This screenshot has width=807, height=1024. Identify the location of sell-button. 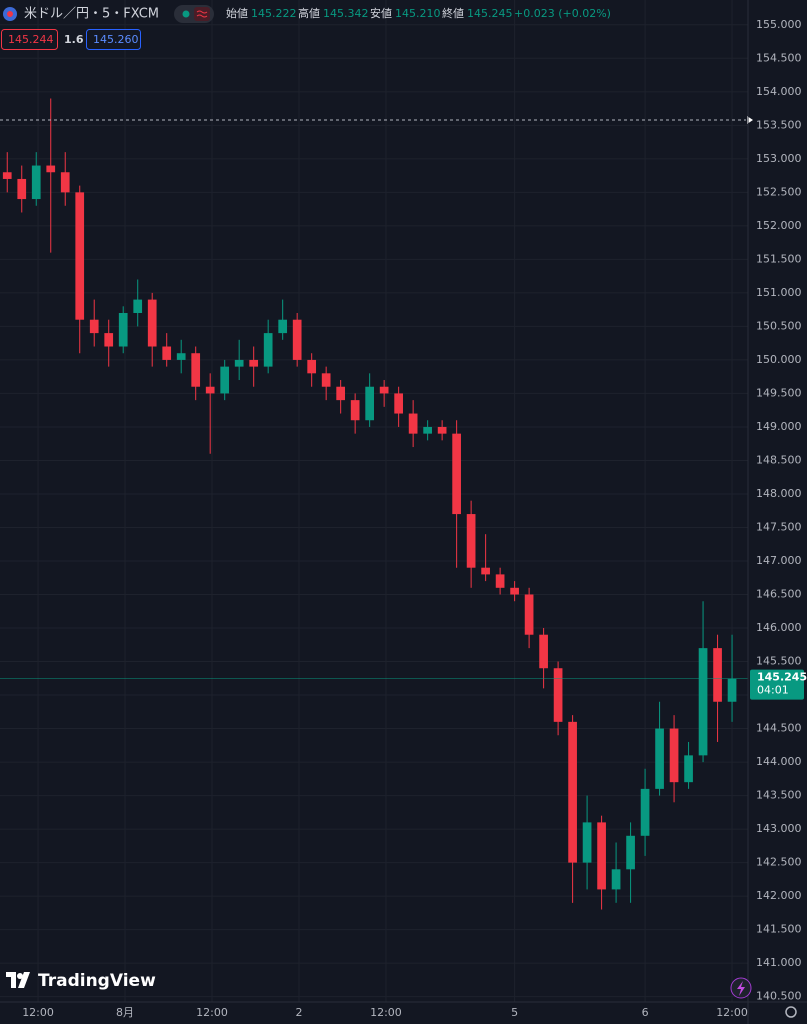
(29, 39).